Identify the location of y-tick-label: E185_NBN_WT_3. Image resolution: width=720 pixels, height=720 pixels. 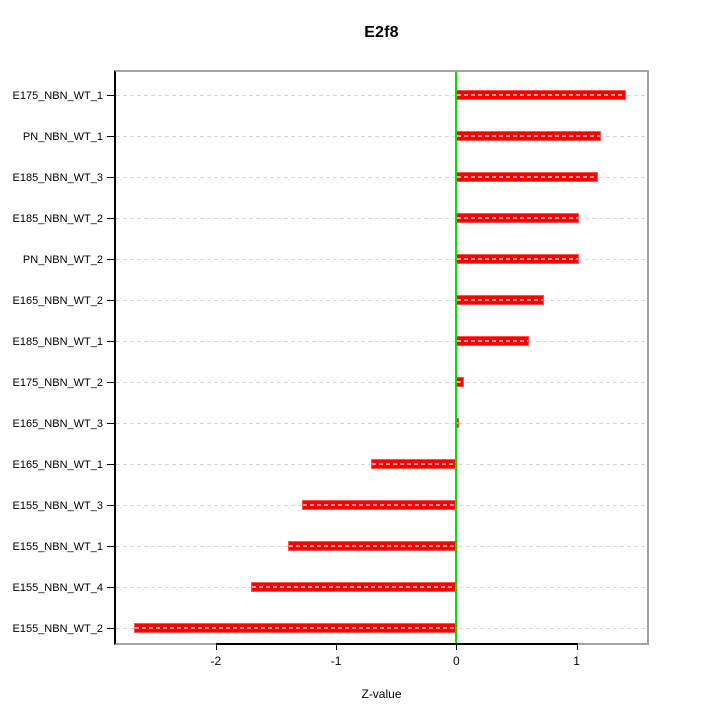
(58, 178).